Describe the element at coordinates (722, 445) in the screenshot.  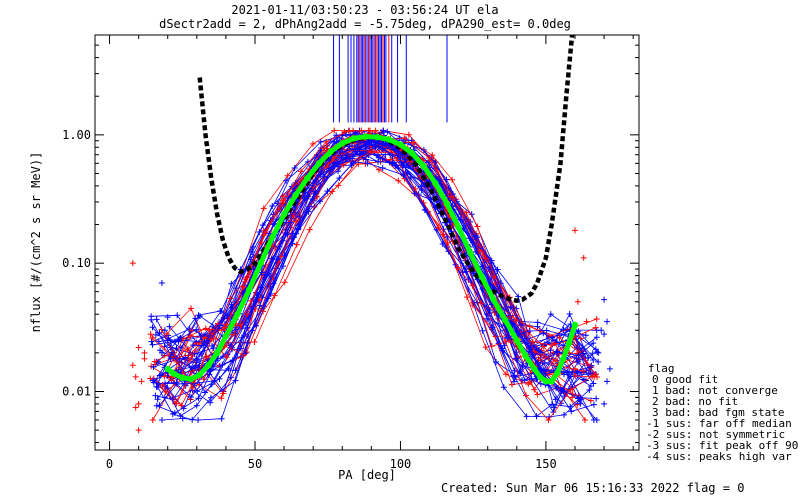
I see `legend-entry: -3 sus: fit peak off 90` at that location.